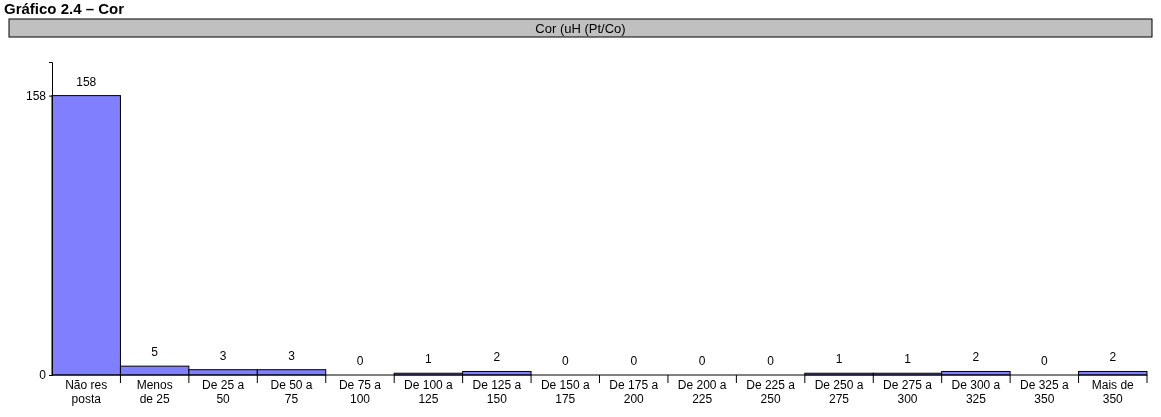 The height and width of the screenshot is (417, 1161). Describe the element at coordinates (565, 392) in the screenshot. I see `x-tick-label: De 150 a 175` at that location.